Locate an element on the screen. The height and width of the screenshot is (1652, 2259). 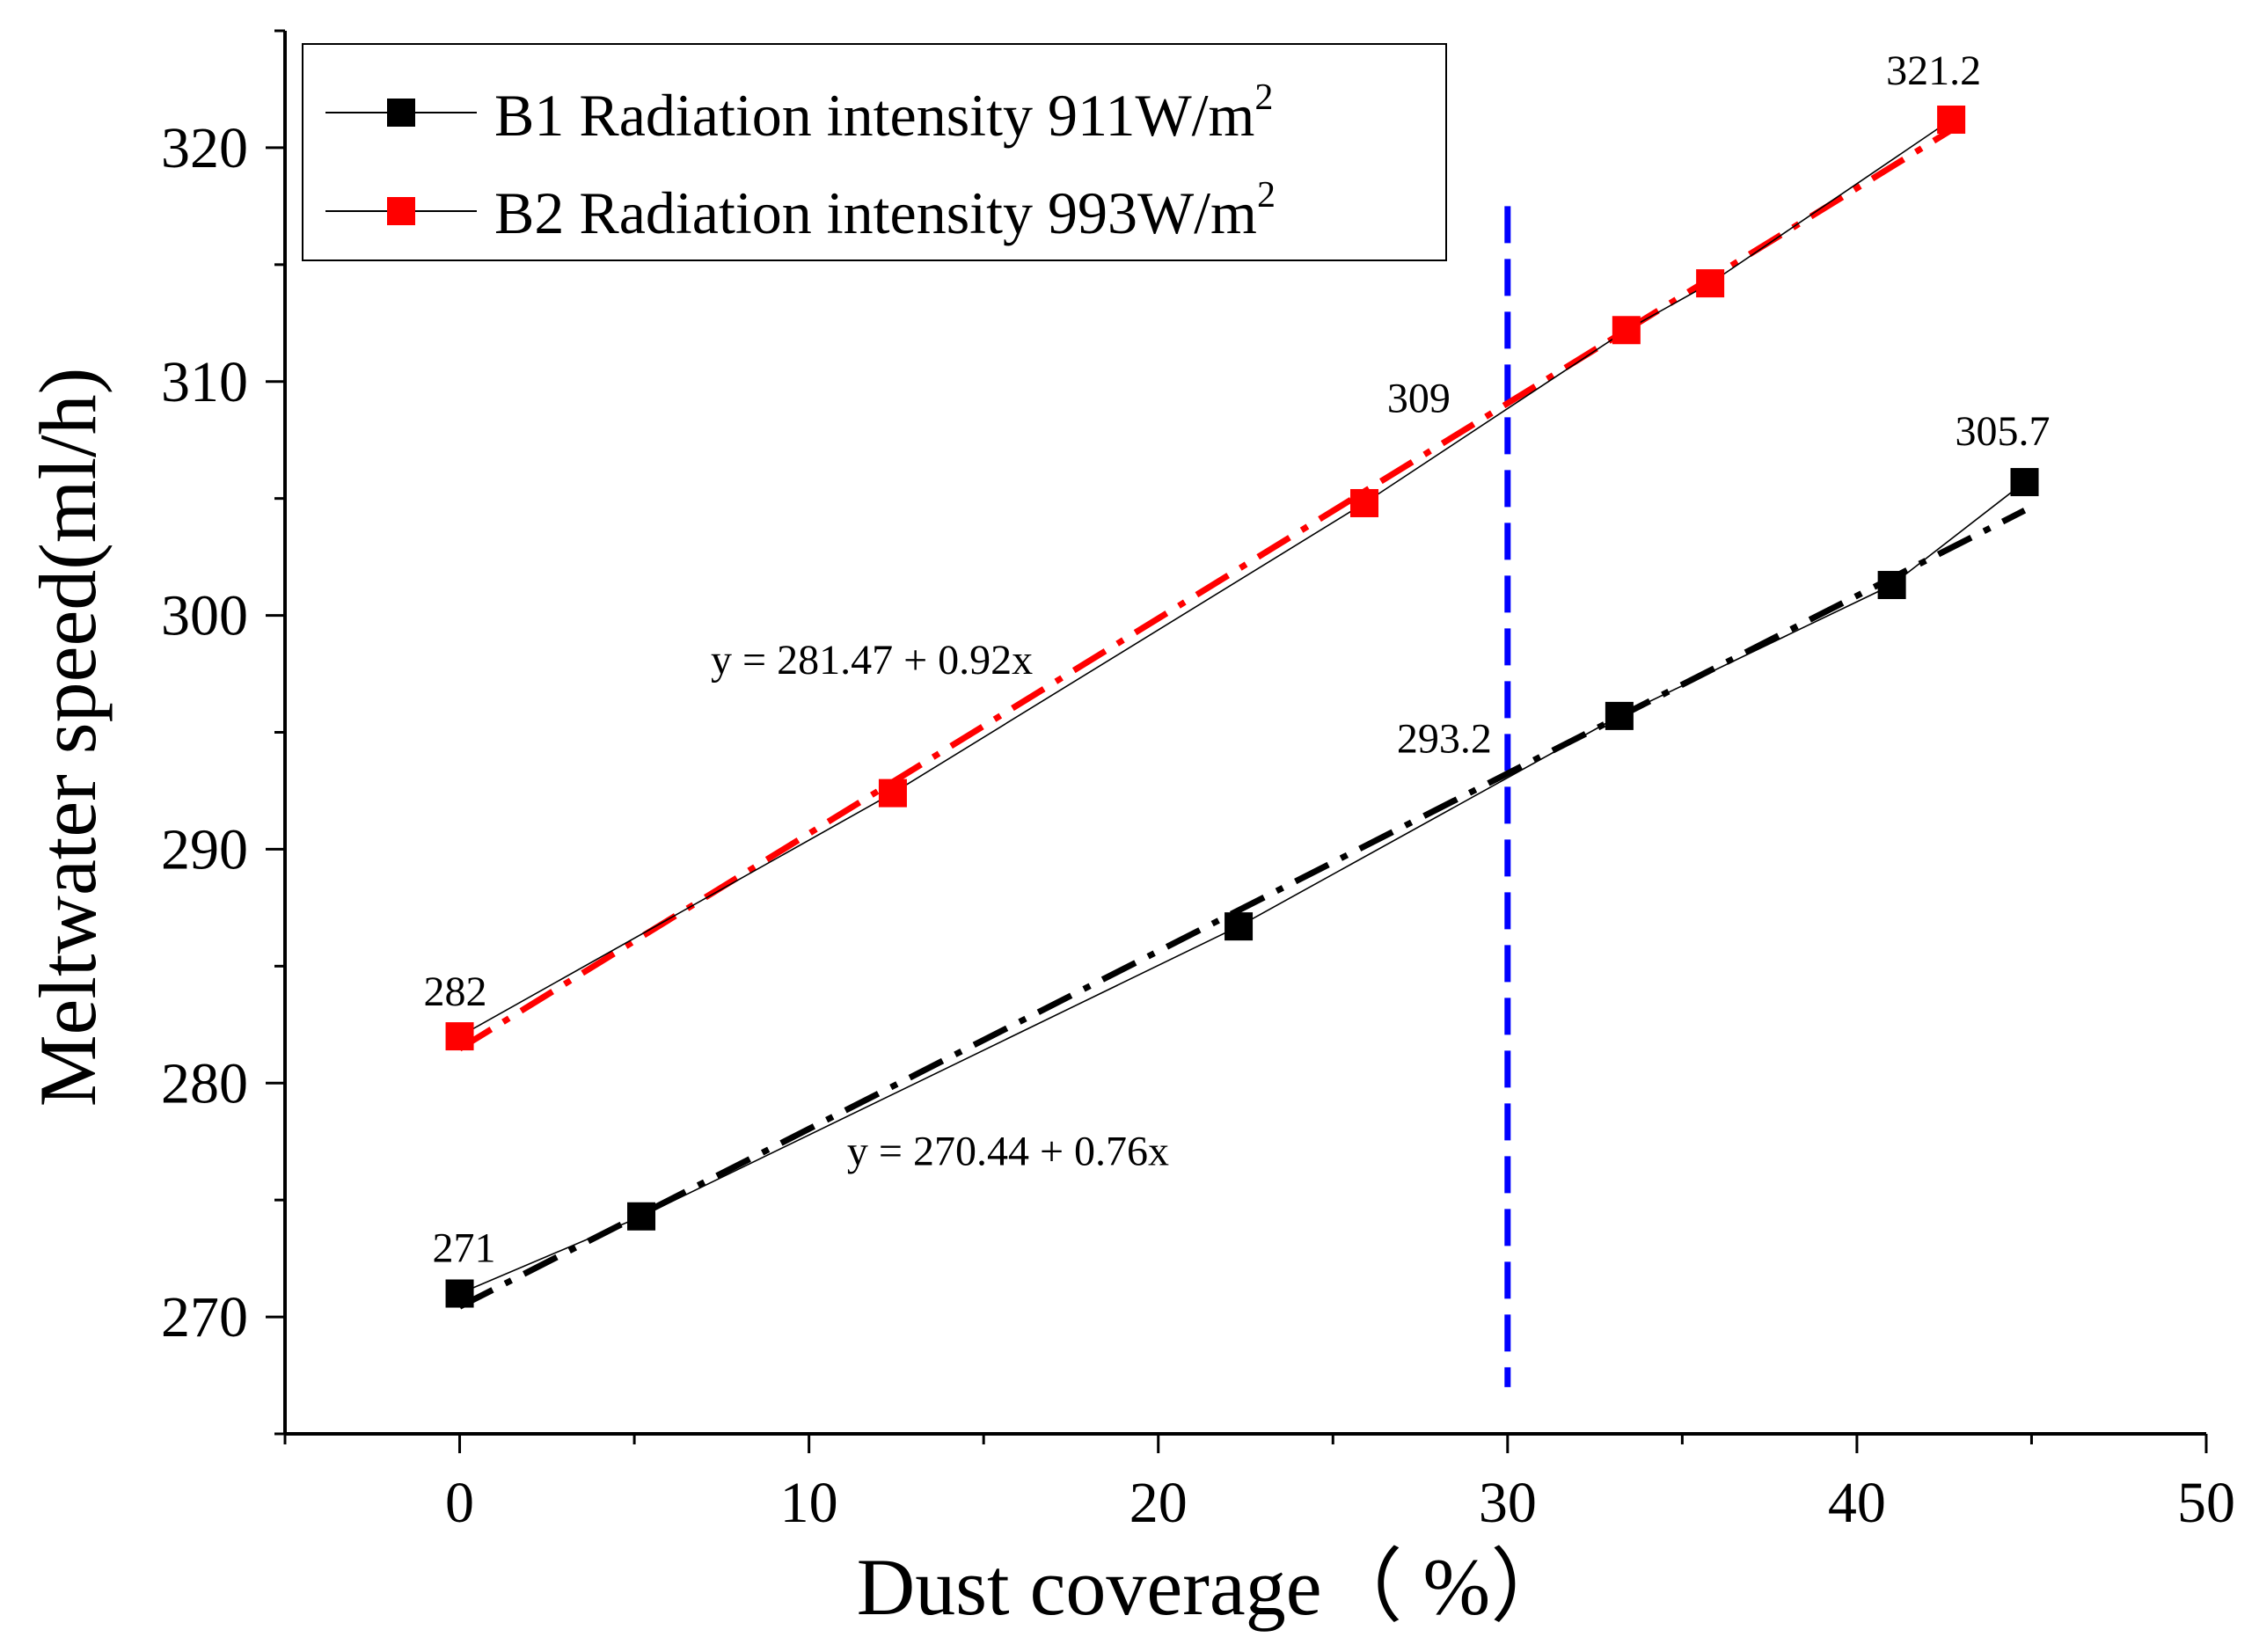
y-axis-title: Meltwater speed(ml/h) is located at coordinates (68, 737).